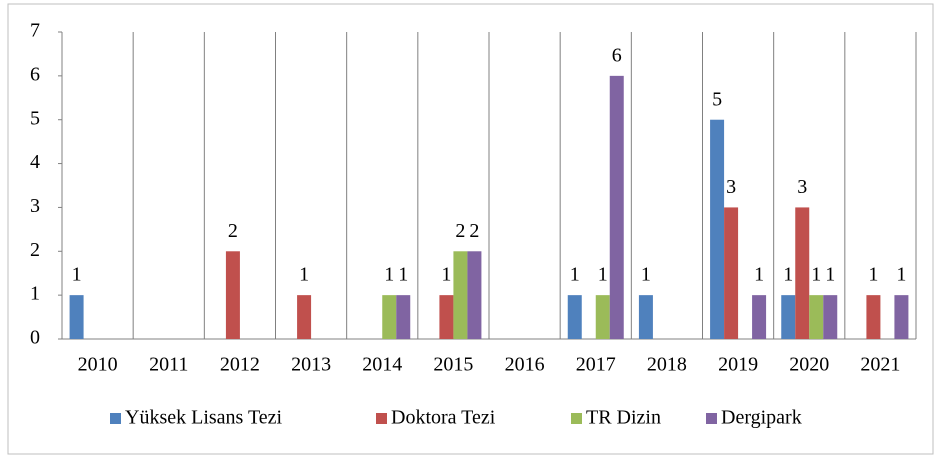 Image resolution: width=936 pixels, height=457 pixels. I want to click on y-tick-label: 0, so click(35, 338).